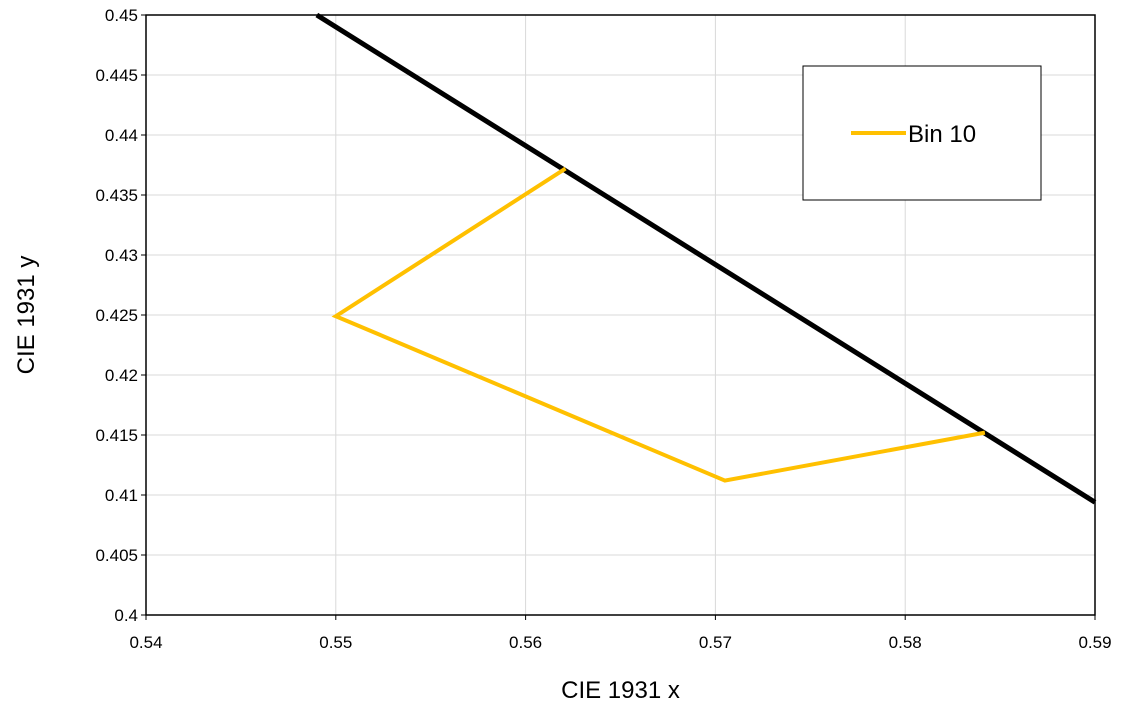 This screenshot has width=1123, height=704. I want to click on y-tick-label: 0.445, so click(116, 75).